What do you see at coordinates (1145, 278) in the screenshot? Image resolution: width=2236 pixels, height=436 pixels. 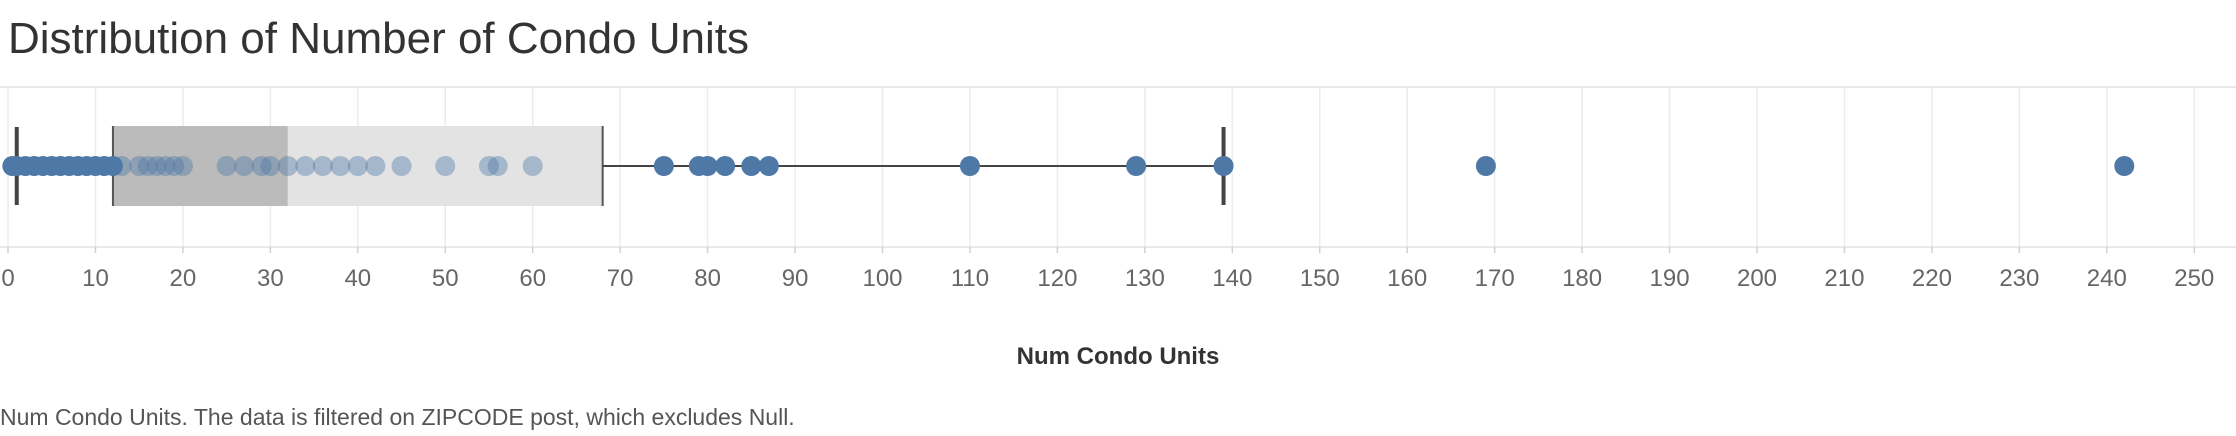 I see `tick-label-130: 130` at bounding box center [1145, 278].